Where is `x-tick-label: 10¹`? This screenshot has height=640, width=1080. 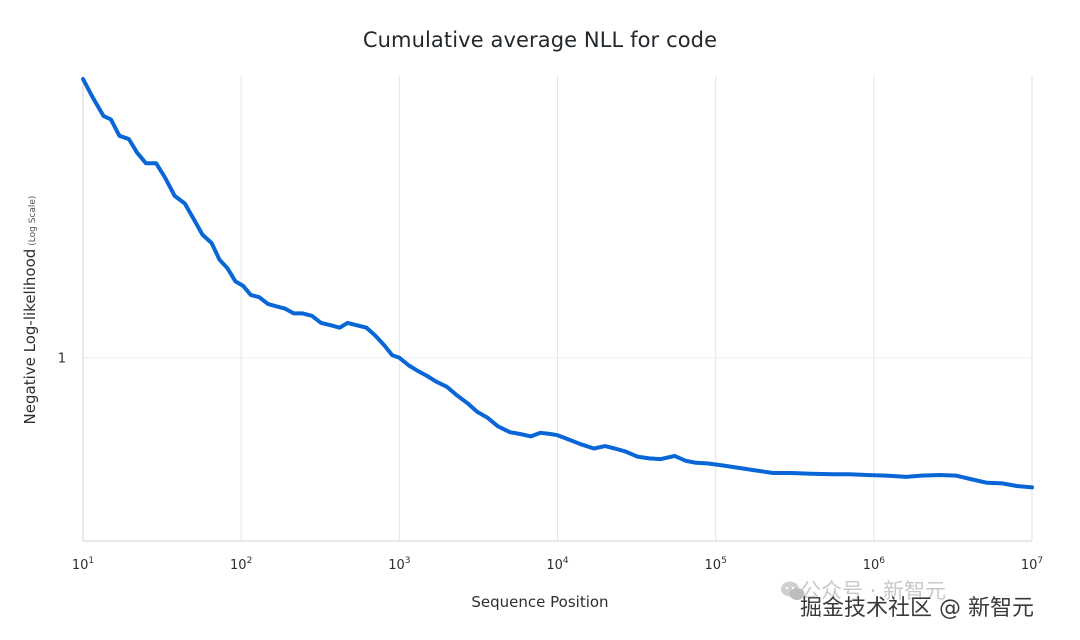 x-tick-label: 10¹ is located at coordinates (83, 564).